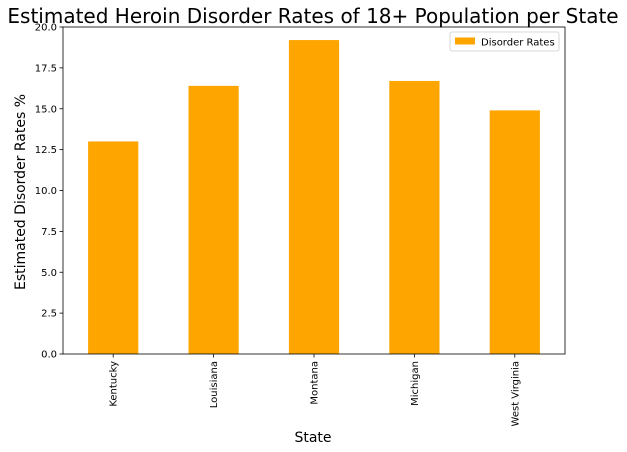  What do you see at coordinates (415, 383) in the screenshot?
I see `x-tick-label: Michigan` at bounding box center [415, 383].